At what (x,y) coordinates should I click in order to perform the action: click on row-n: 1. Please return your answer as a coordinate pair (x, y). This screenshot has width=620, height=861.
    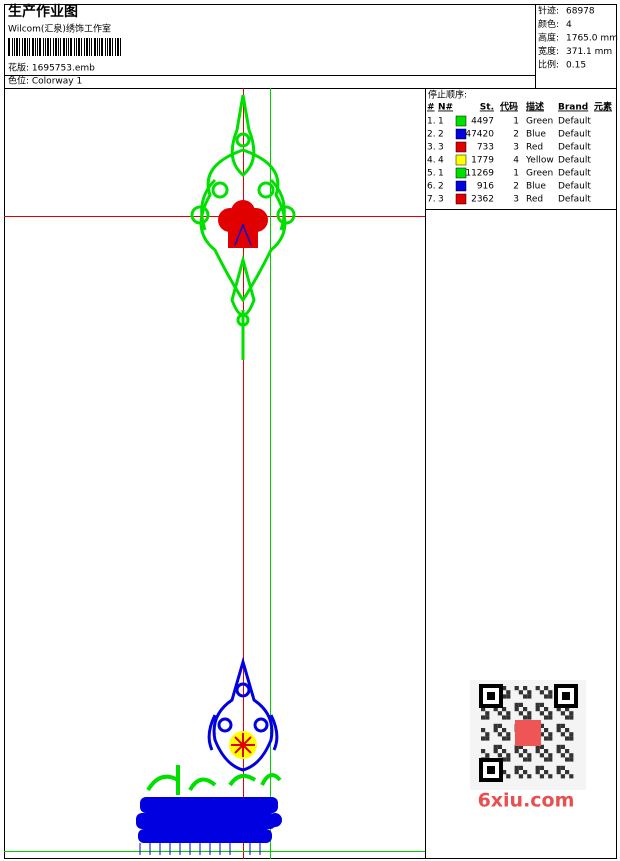
    Looking at the image, I should click on (441, 122).